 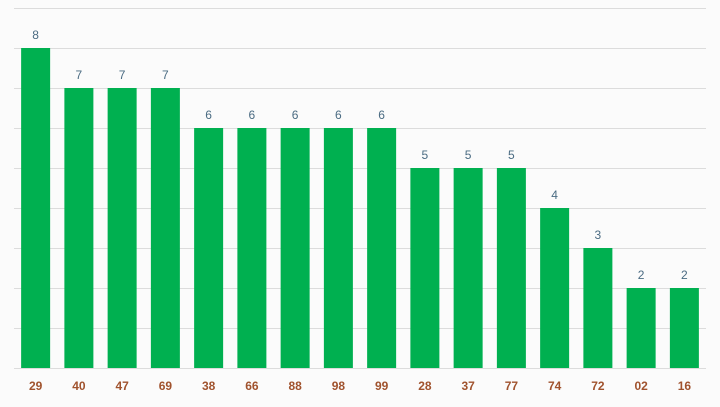 I want to click on data-label-77: 5, so click(x=511, y=155).